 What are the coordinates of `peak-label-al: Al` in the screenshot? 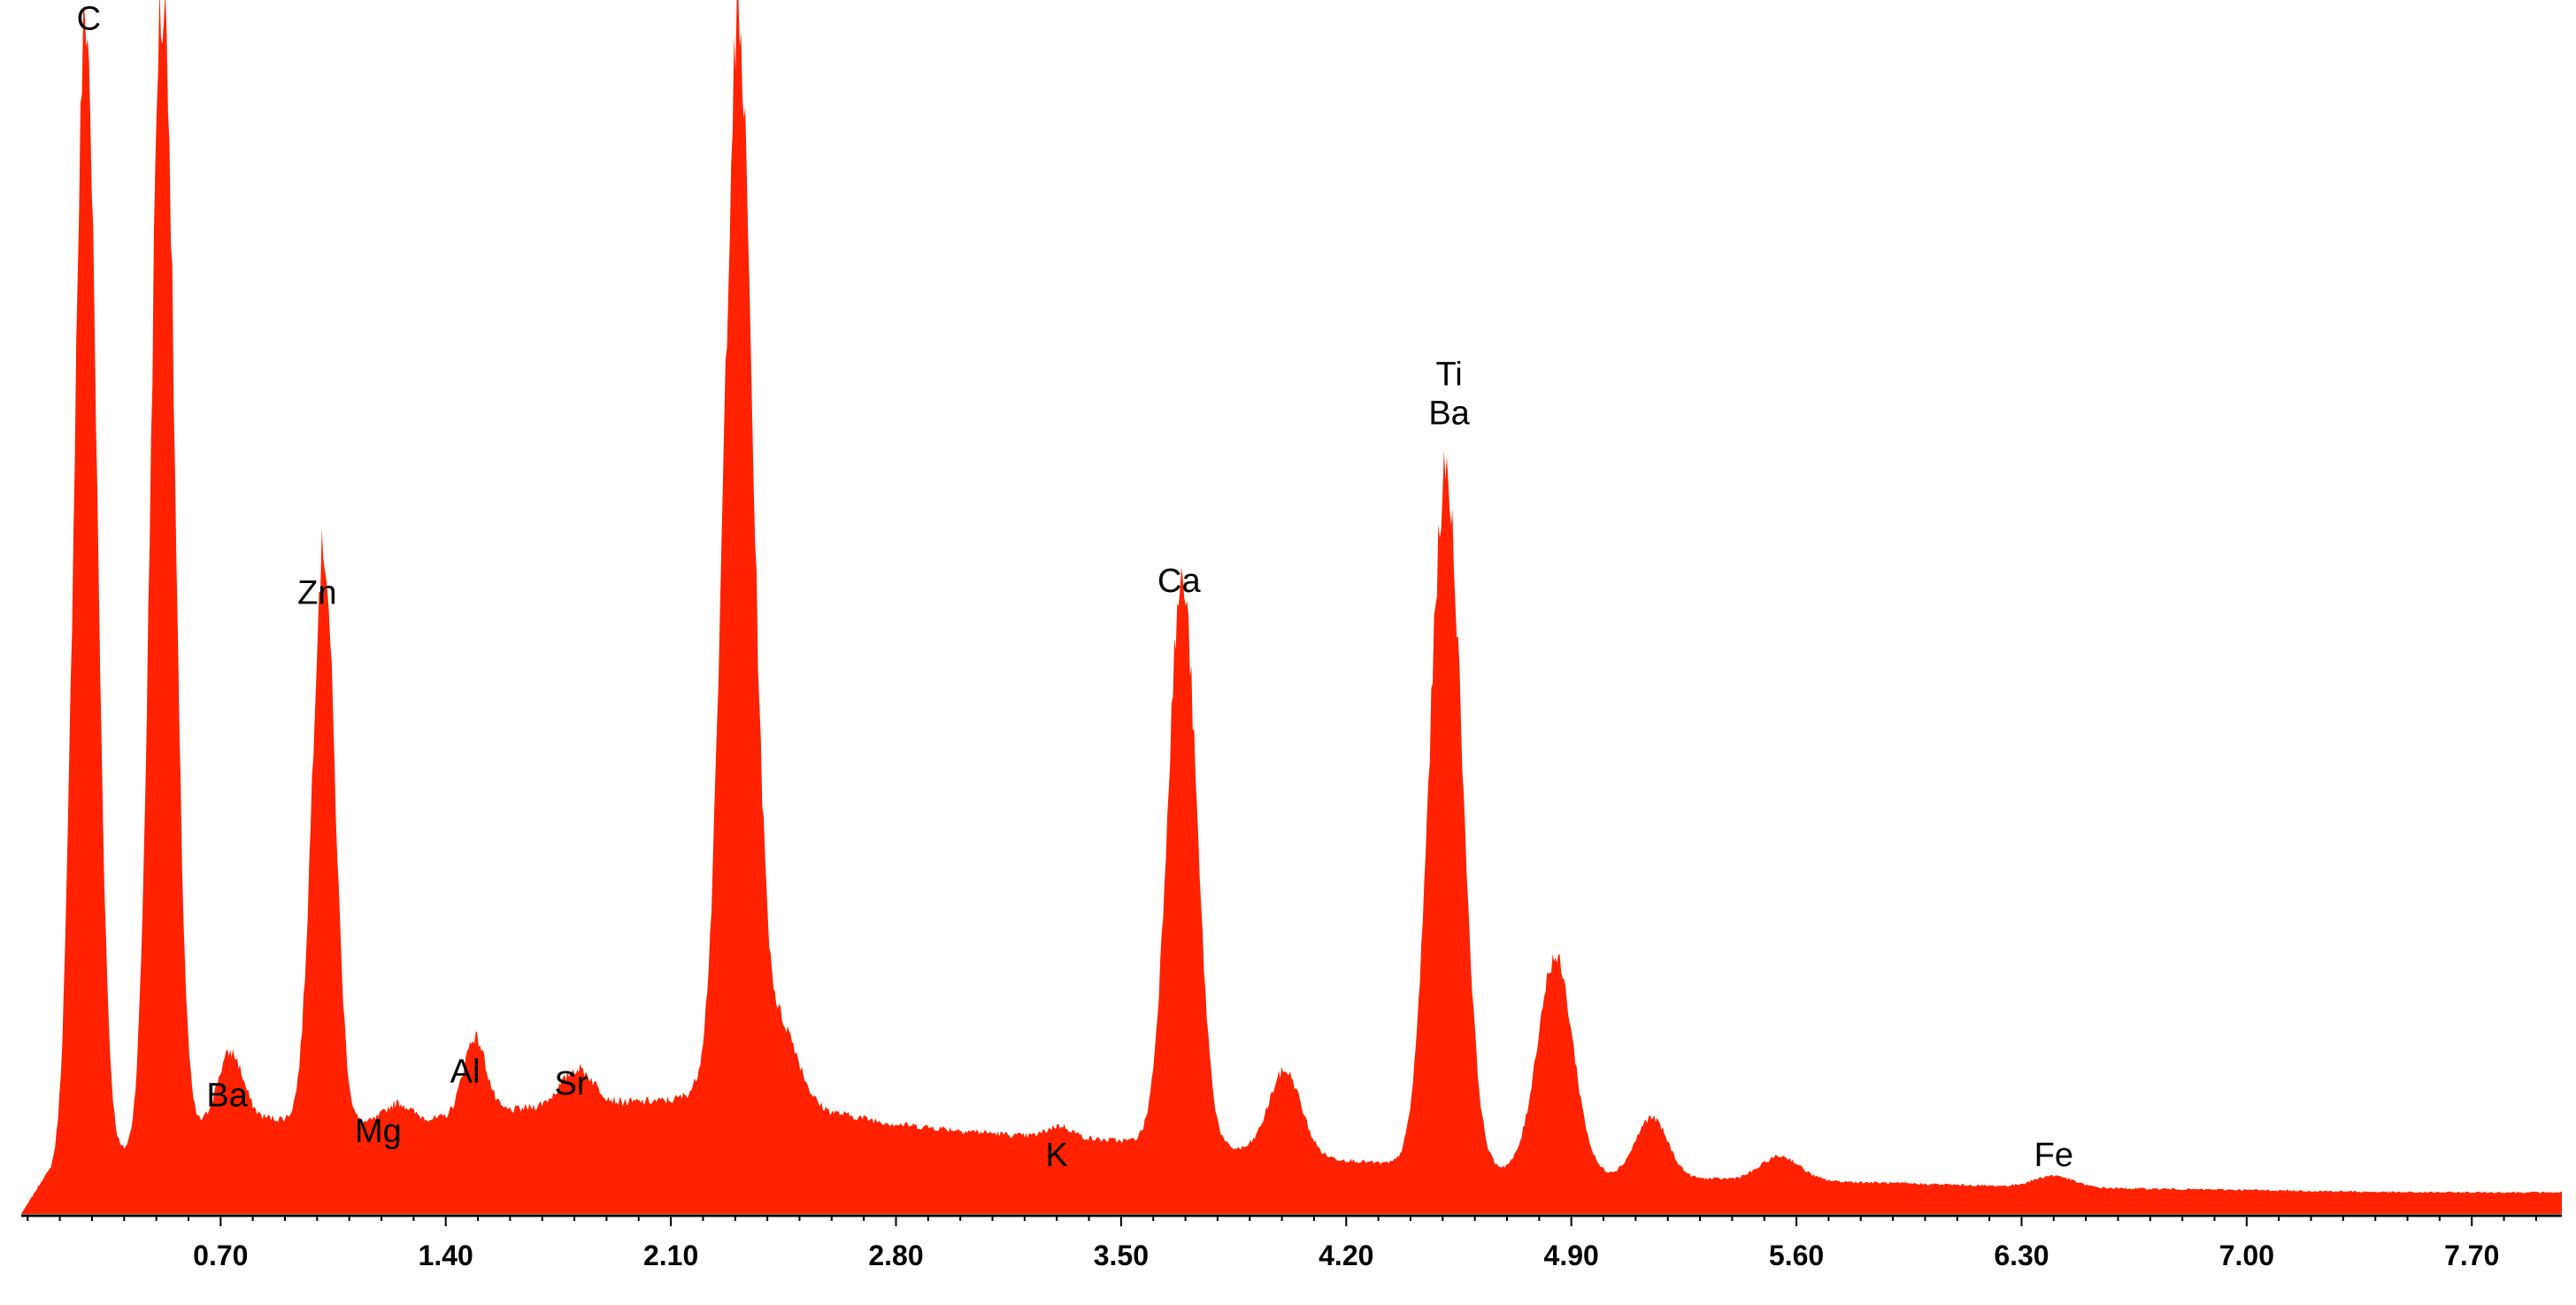 It's located at (465, 1071).